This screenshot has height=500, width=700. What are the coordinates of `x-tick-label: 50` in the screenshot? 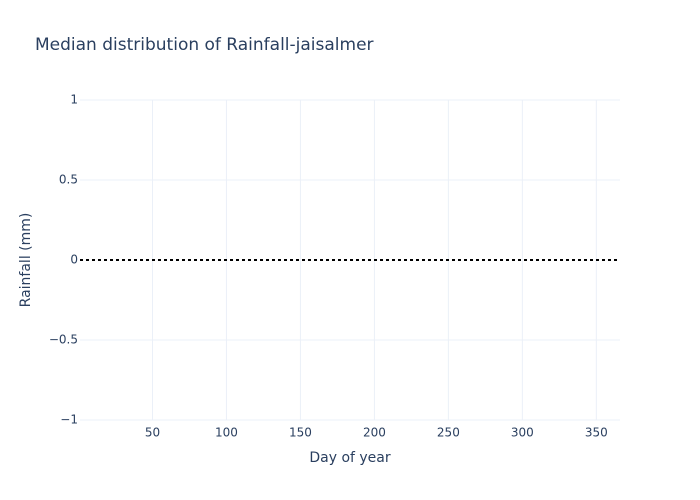 It's located at (152, 433).